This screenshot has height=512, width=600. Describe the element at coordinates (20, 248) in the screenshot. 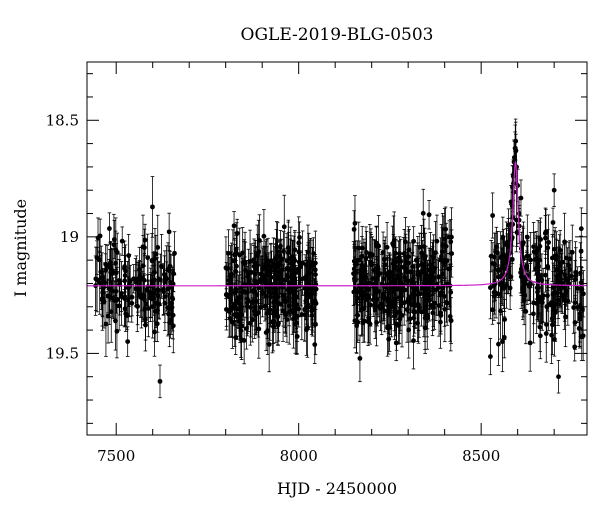

I see `y-axis-label: I magnitude` at that location.